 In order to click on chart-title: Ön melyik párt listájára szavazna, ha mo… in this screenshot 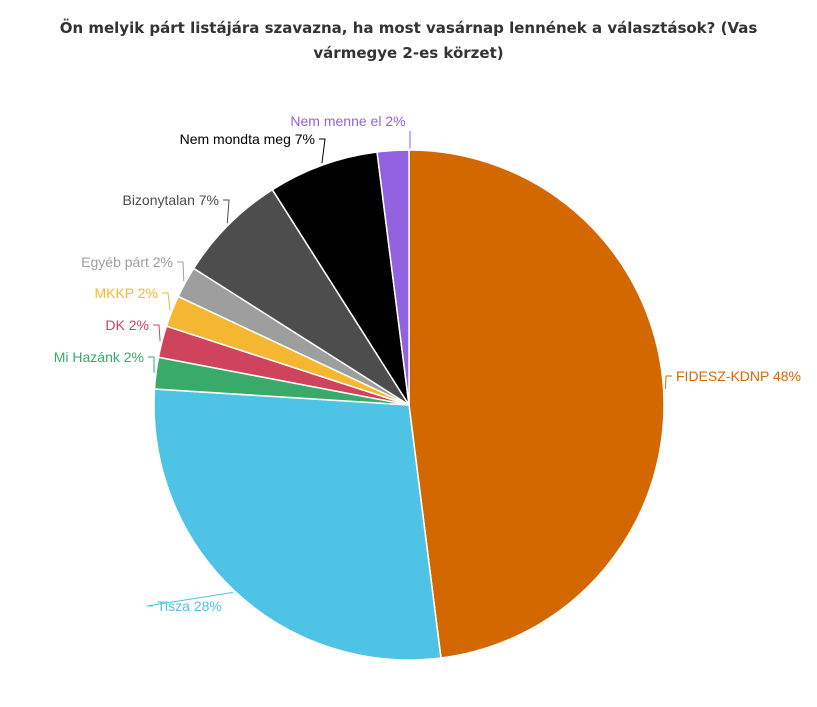, I will do `click(408, 40)`.